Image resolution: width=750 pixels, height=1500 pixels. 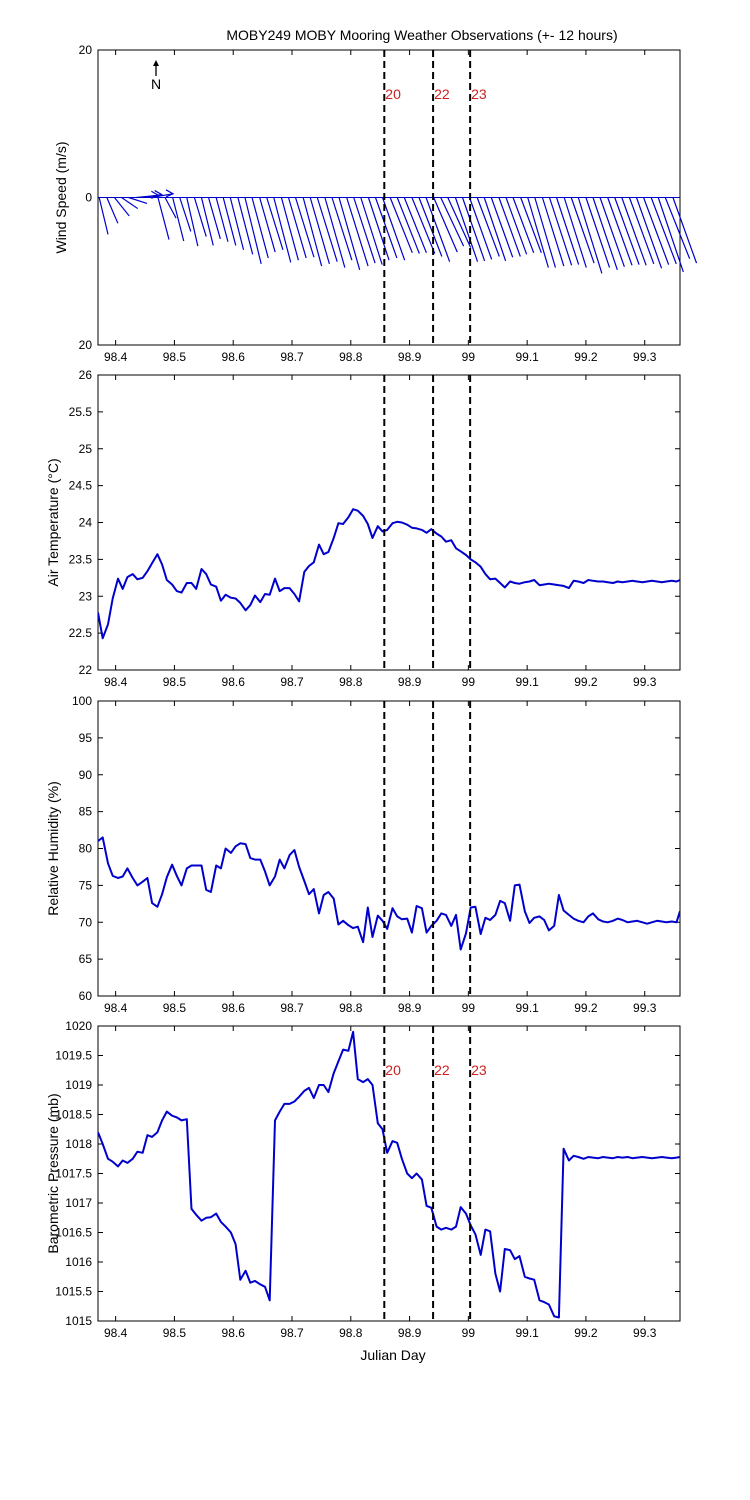 I want to click on x-tick-label: 98.4, so click(x=116, y=682).